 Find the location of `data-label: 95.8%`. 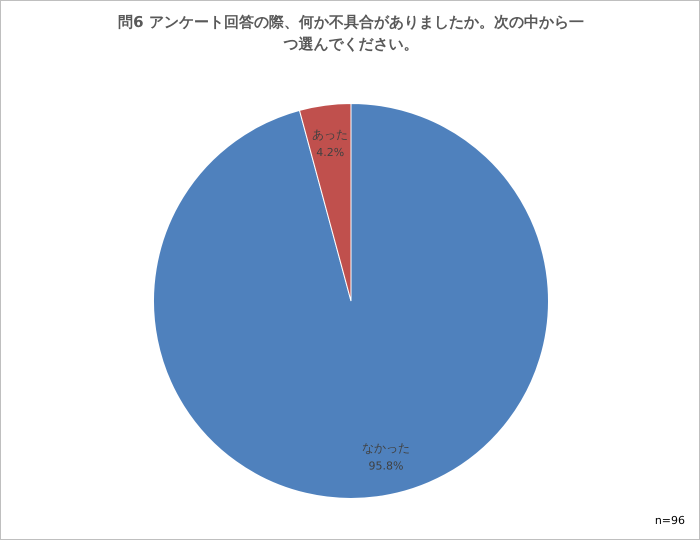

data-label: 95.8% is located at coordinates (386, 465).